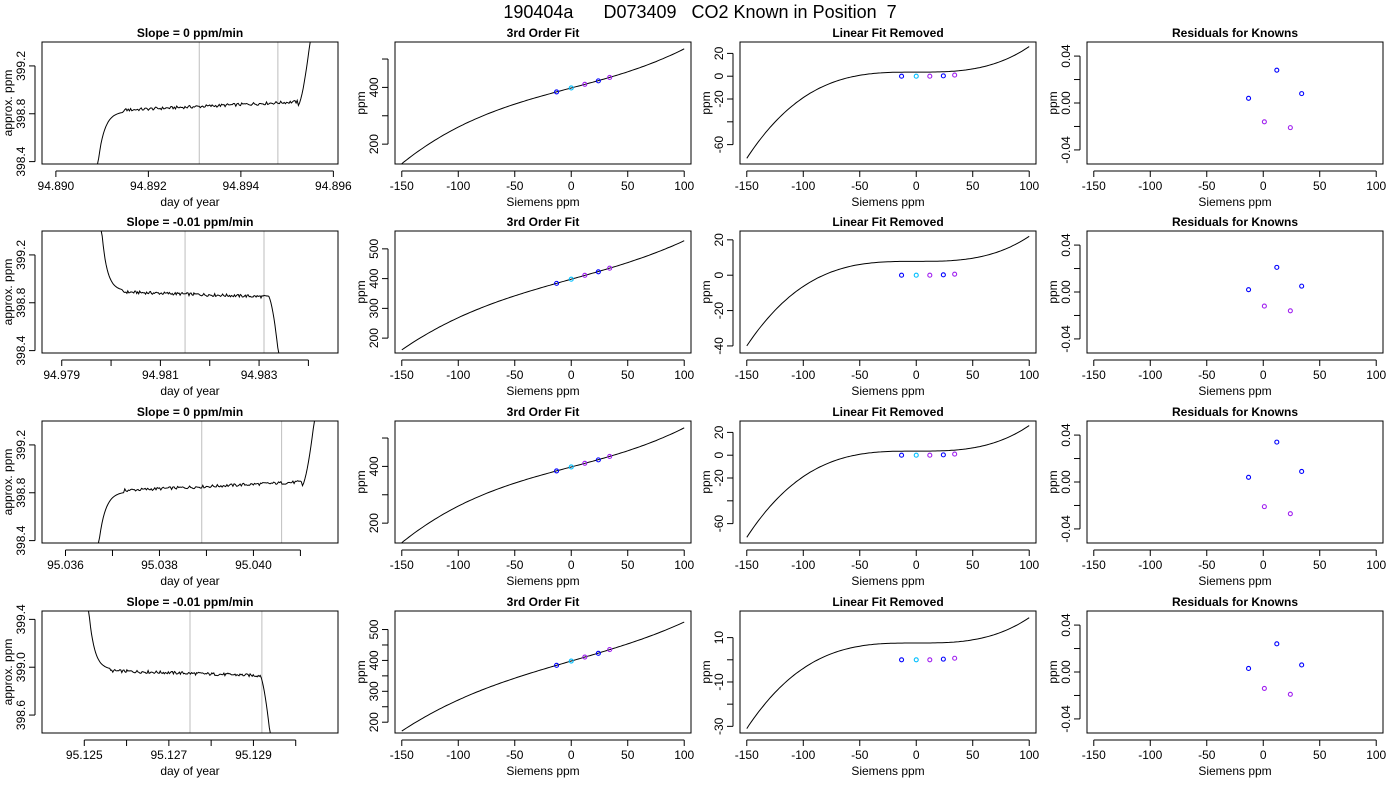  I want to click on y-tick-label: -60, so click(719, 145).